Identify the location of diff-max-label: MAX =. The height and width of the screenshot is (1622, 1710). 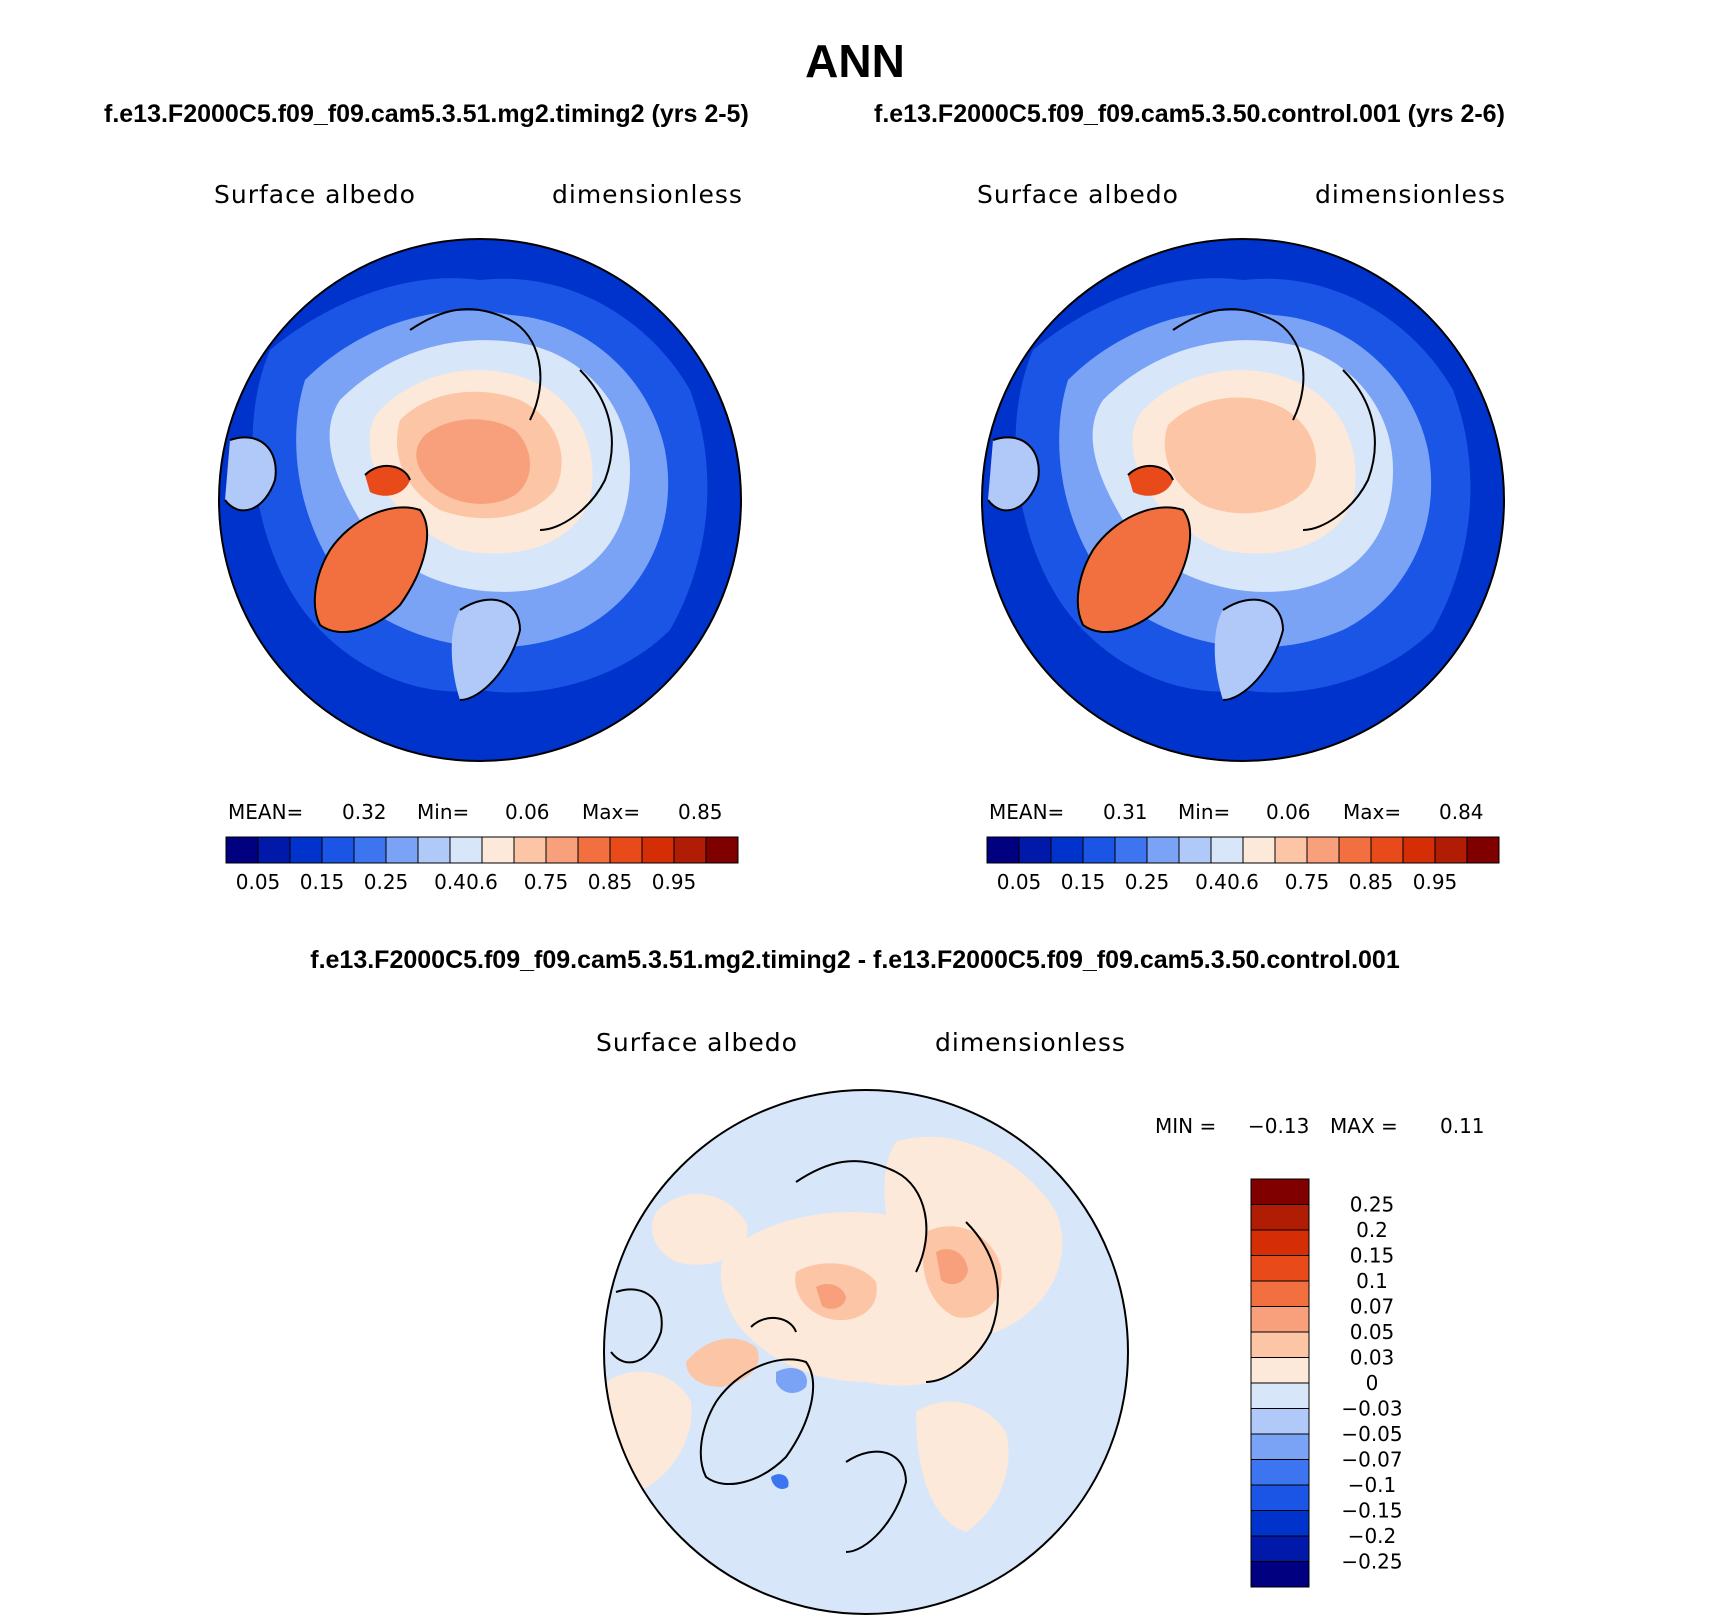
(1364, 1126).